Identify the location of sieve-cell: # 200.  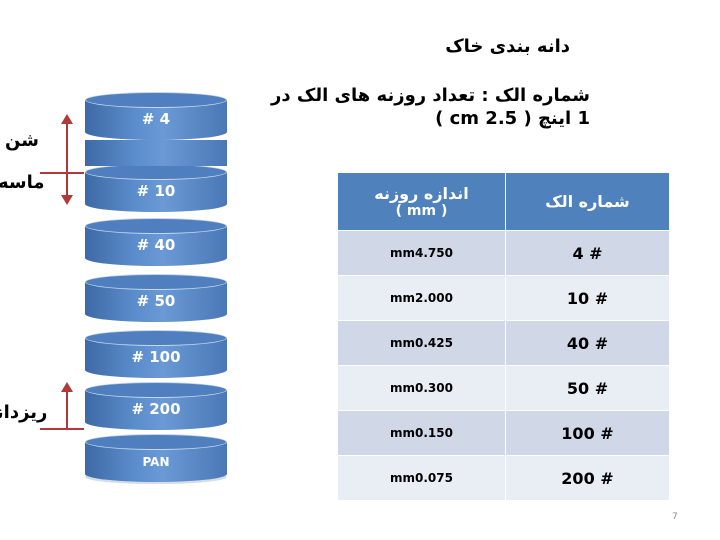
(587, 478).